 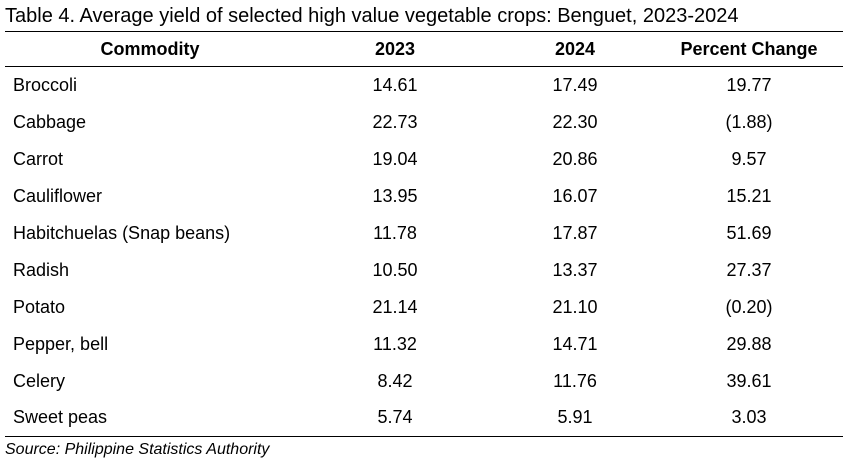 What do you see at coordinates (575, 232) in the screenshot?
I see `cell-2024: 17.87` at bounding box center [575, 232].